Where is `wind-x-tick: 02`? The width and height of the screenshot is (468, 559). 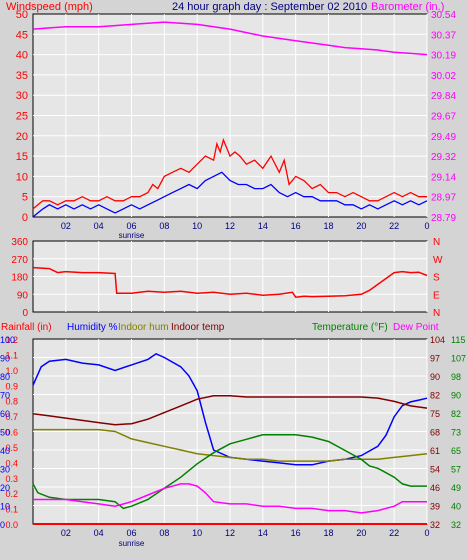
wind-x-tick: 02 is located at coordinates (66, 226).